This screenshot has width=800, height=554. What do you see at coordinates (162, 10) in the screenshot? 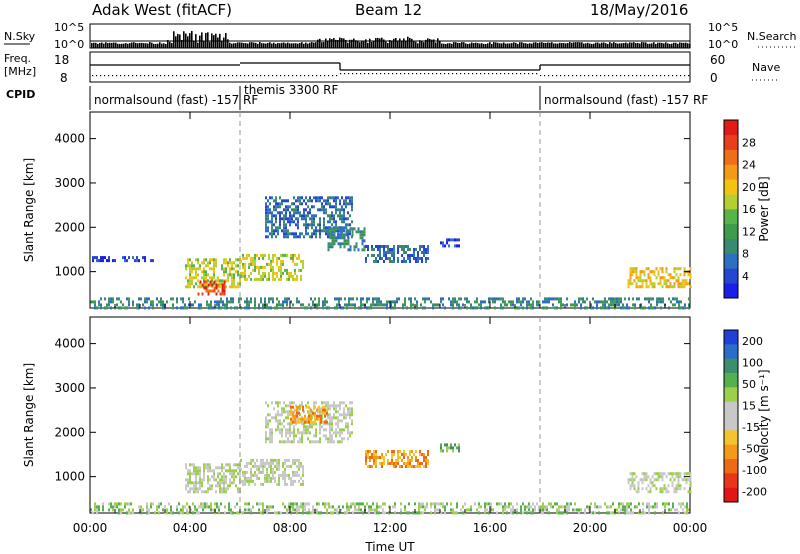
I see `figure-title: Adak West (fitACF)` at bounding box center [162, 10].